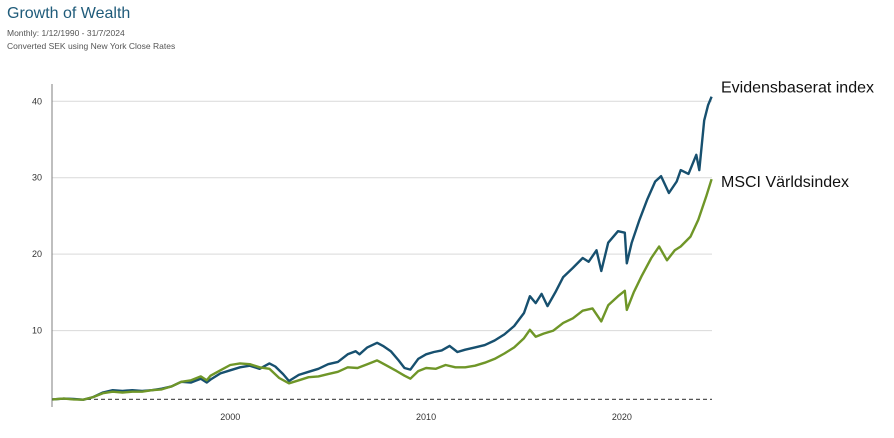 Image resolution: width=894 pixels, height=438 pixels. What do you see at coordinates (797, 136) in the screenshot?
I see `series-labels: Evidensbaserat index MSCI Världsindex` at bounding box center [797, 136].